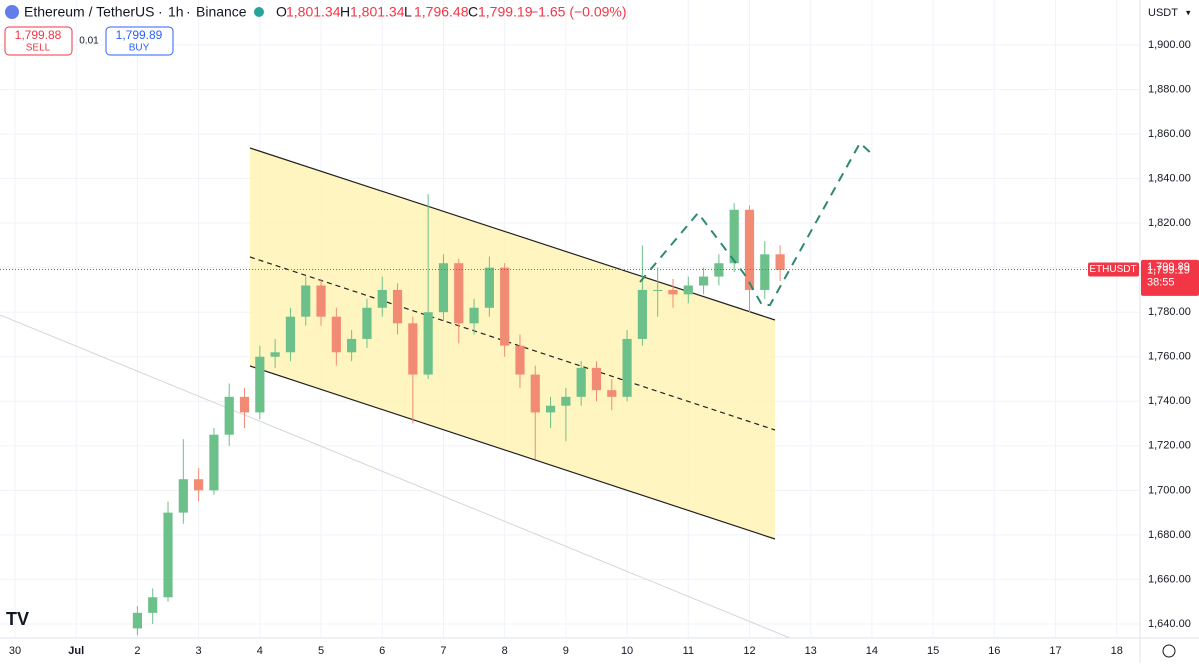 This screenshot has width=1199, height=668. I want to click on channel-bottom, so click(512, 452).